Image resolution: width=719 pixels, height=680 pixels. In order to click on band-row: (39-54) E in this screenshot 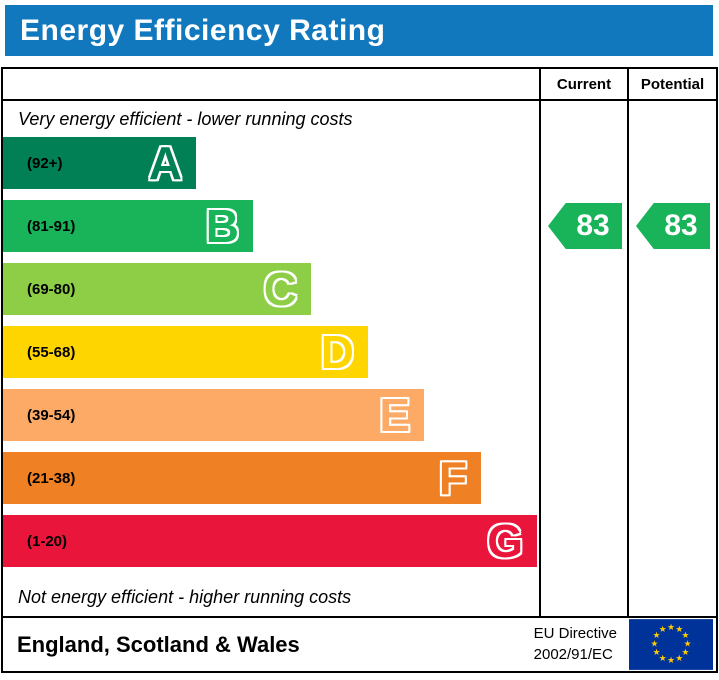, I will do `click(271, 420)`.